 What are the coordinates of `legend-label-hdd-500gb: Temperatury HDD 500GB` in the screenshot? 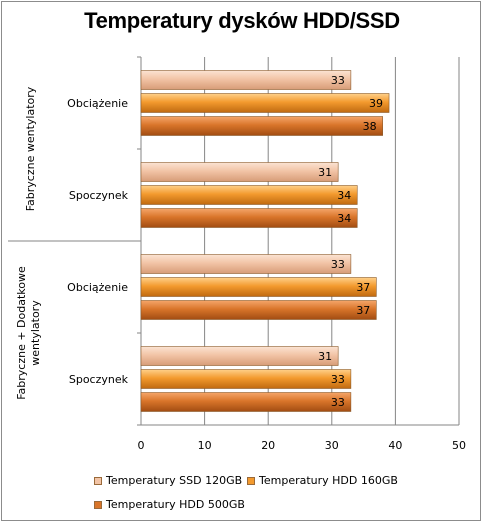 It's located at (175, 504).